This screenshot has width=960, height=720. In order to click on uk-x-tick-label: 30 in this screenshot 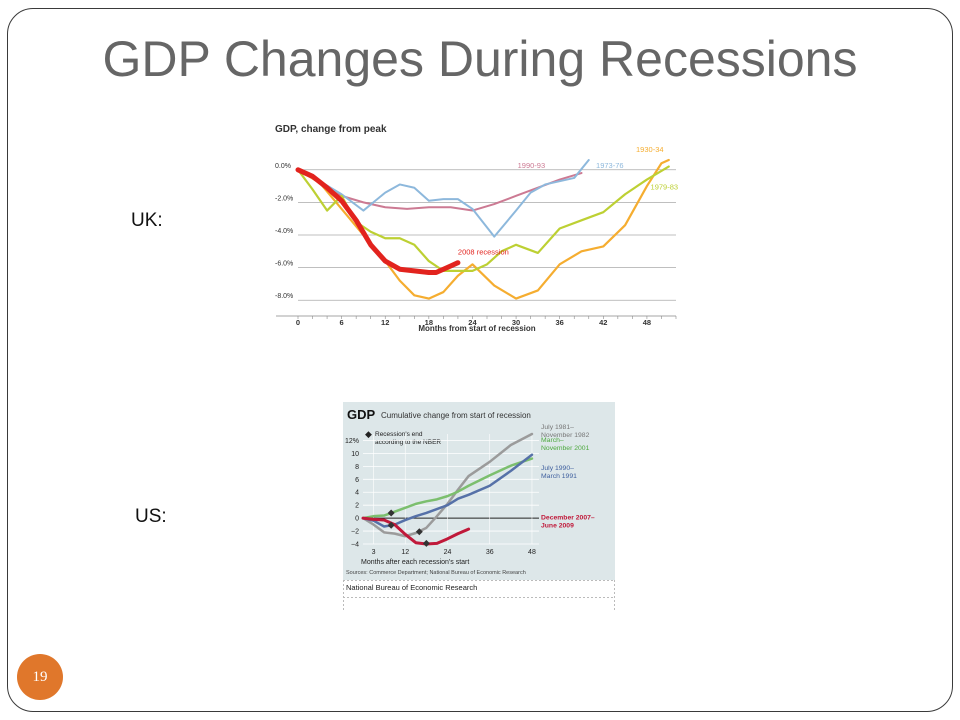, I will do `click(516, 322)`.